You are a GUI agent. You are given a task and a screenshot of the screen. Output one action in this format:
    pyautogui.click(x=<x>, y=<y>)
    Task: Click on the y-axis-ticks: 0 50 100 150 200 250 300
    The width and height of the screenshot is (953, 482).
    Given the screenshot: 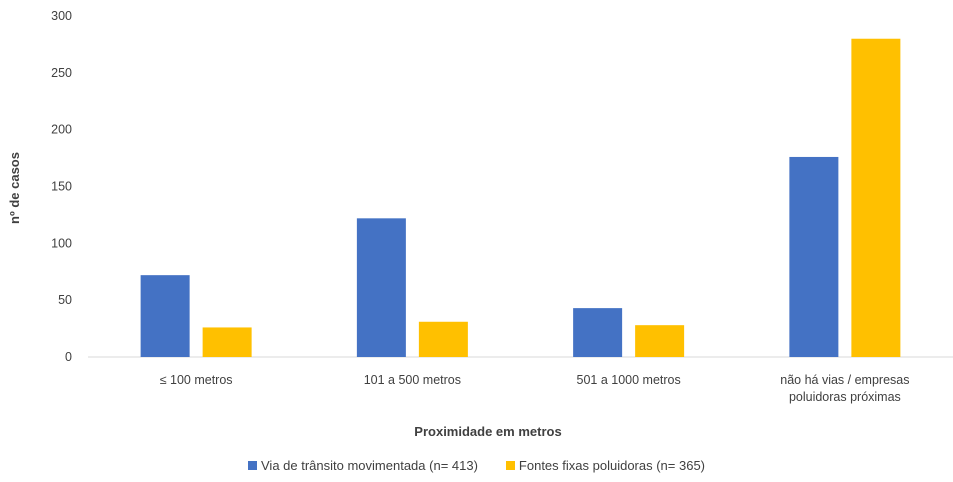 What is the action you would take?
    pyautogui.click(x=61, y=186)
    